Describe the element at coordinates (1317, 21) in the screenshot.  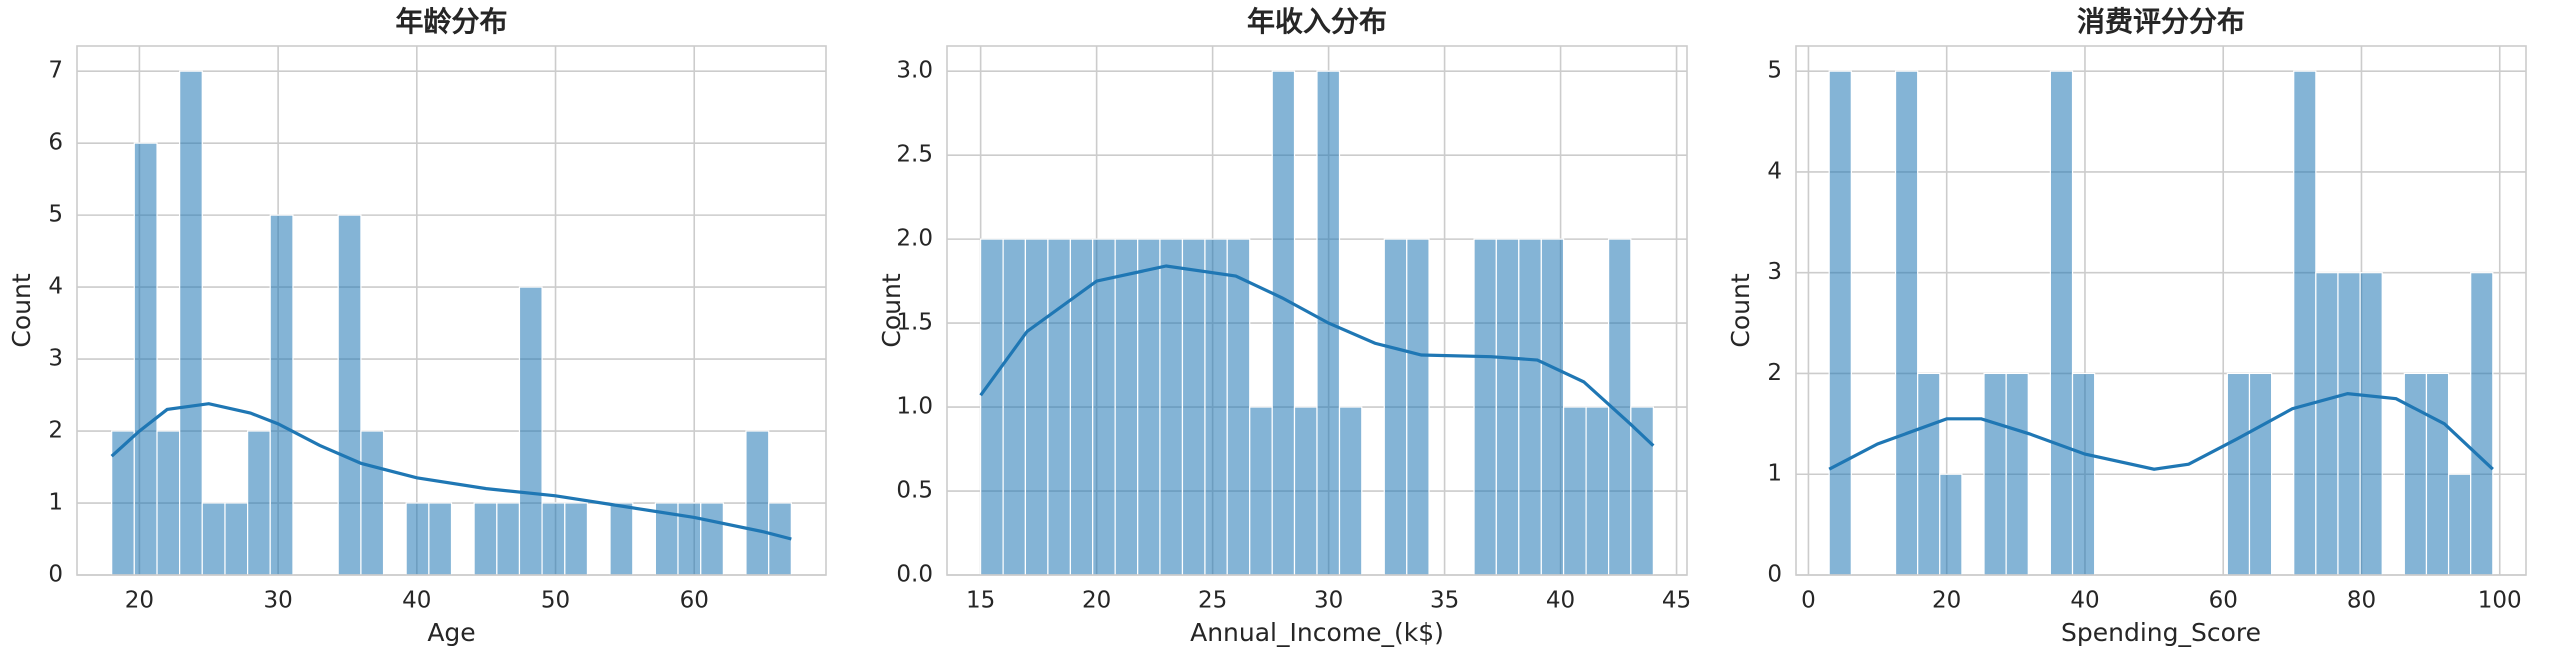
I see `chart-title: 年收入分布` at that location.